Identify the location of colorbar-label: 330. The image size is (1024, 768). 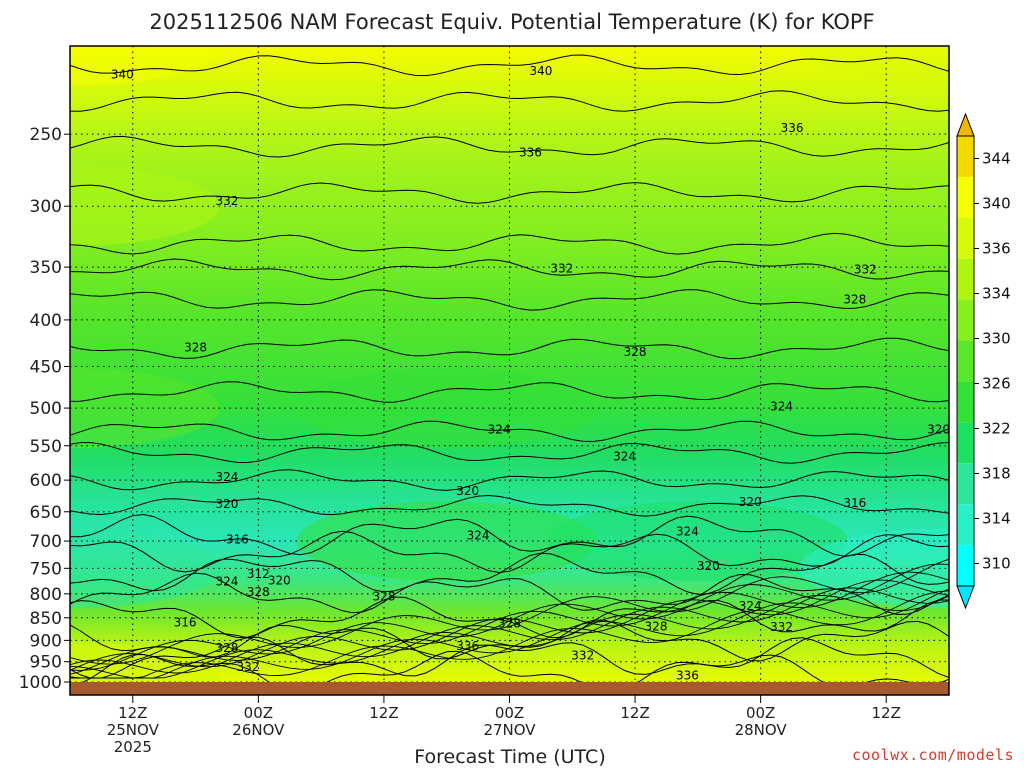
(996, 339).